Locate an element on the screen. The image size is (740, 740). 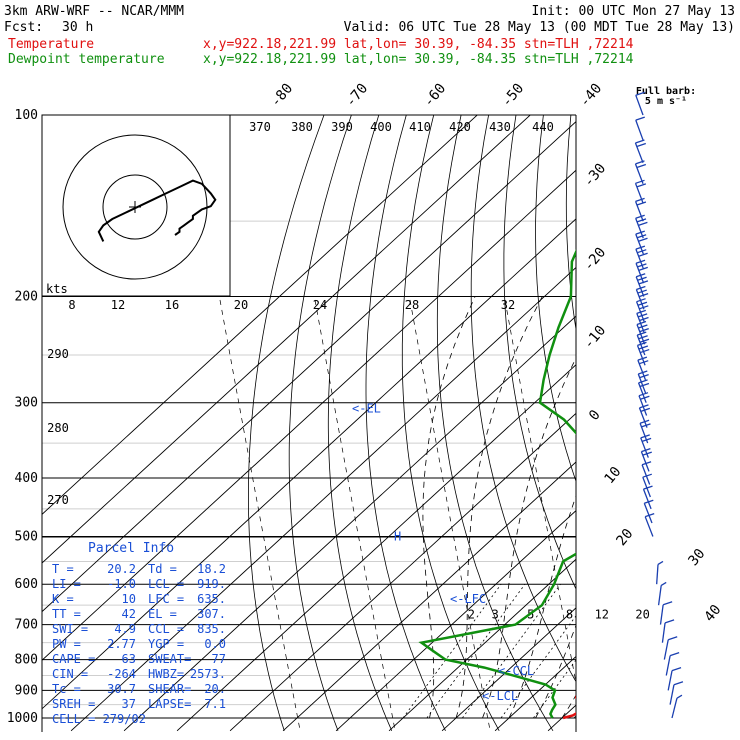
parcel-row-value: 30.7 is located at coordinates (121, 689).